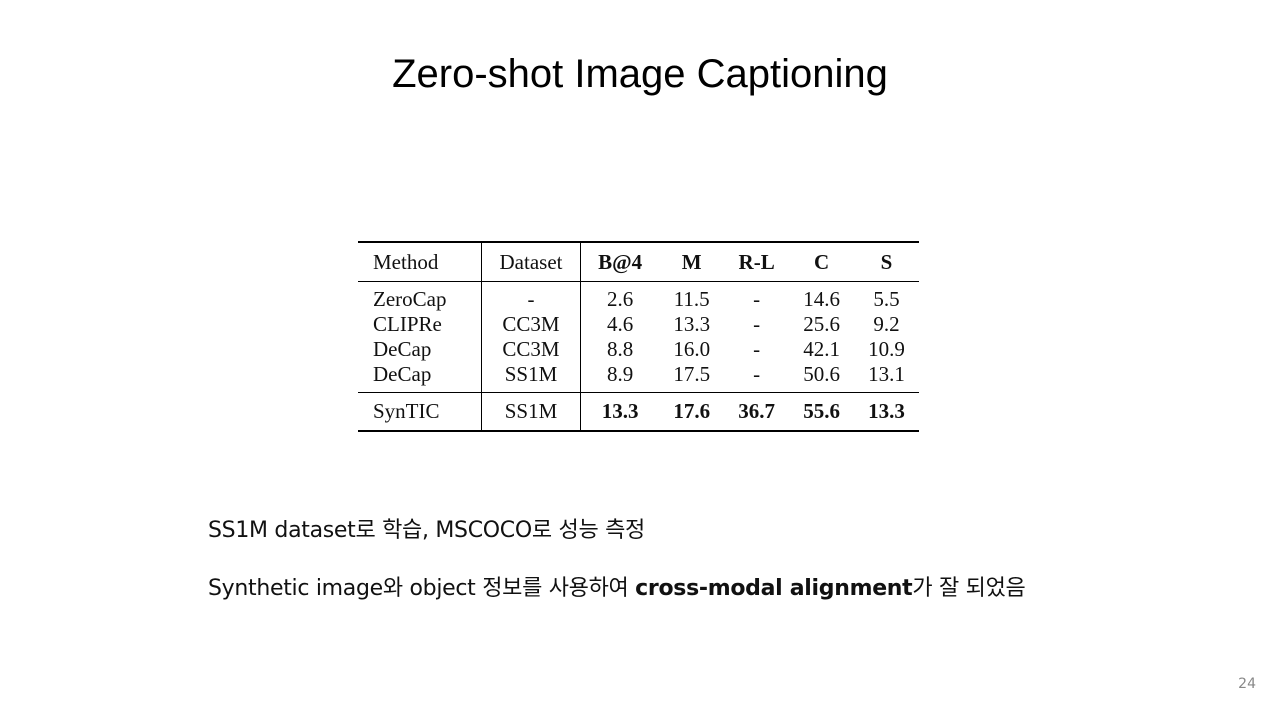  Describe the element at coordinates (821, 374) in the screenshot. I see `cell-cider: 50.6` at that location.